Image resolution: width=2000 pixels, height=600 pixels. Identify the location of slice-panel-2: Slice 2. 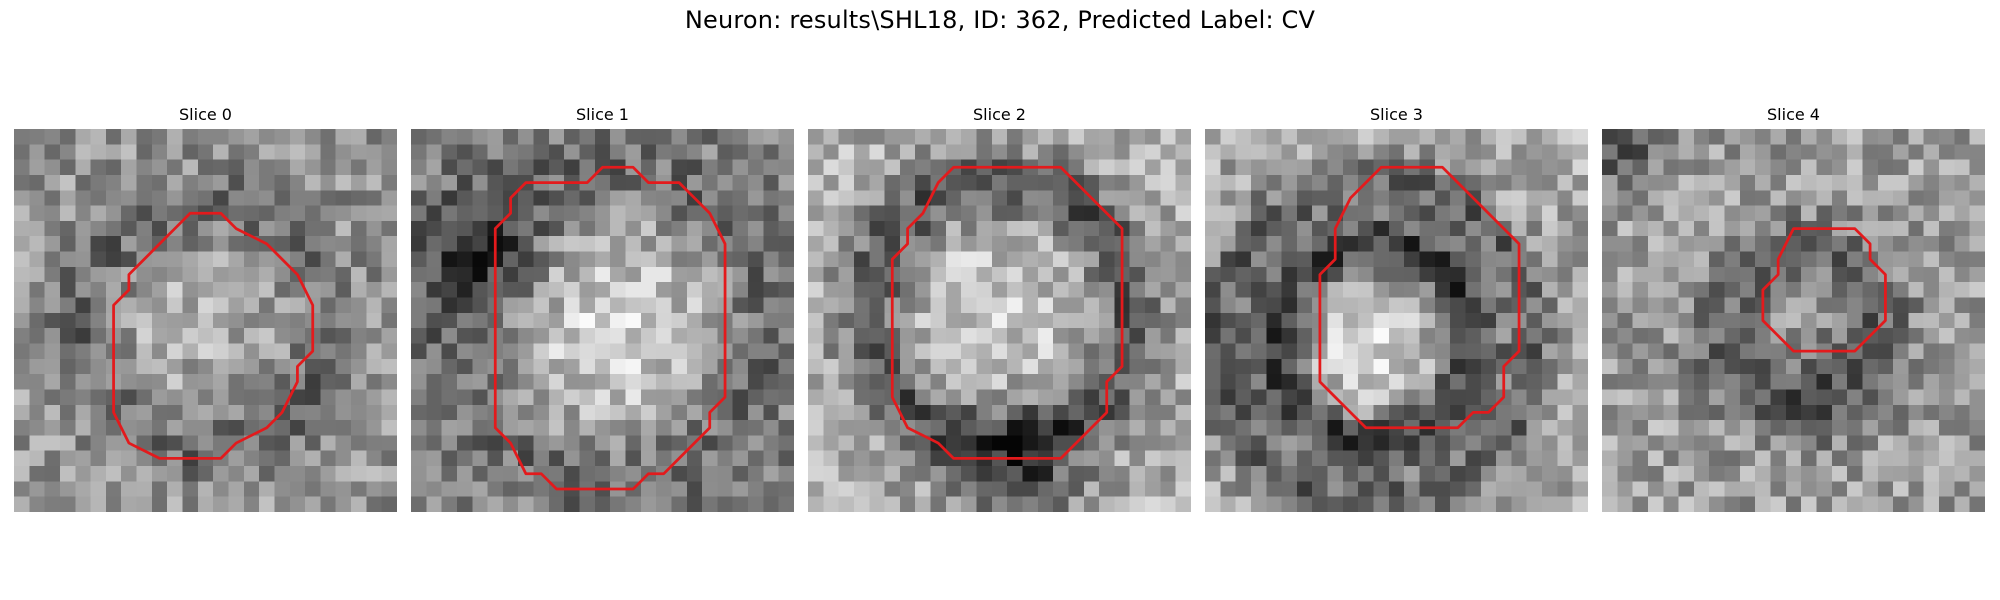
(999, 308).